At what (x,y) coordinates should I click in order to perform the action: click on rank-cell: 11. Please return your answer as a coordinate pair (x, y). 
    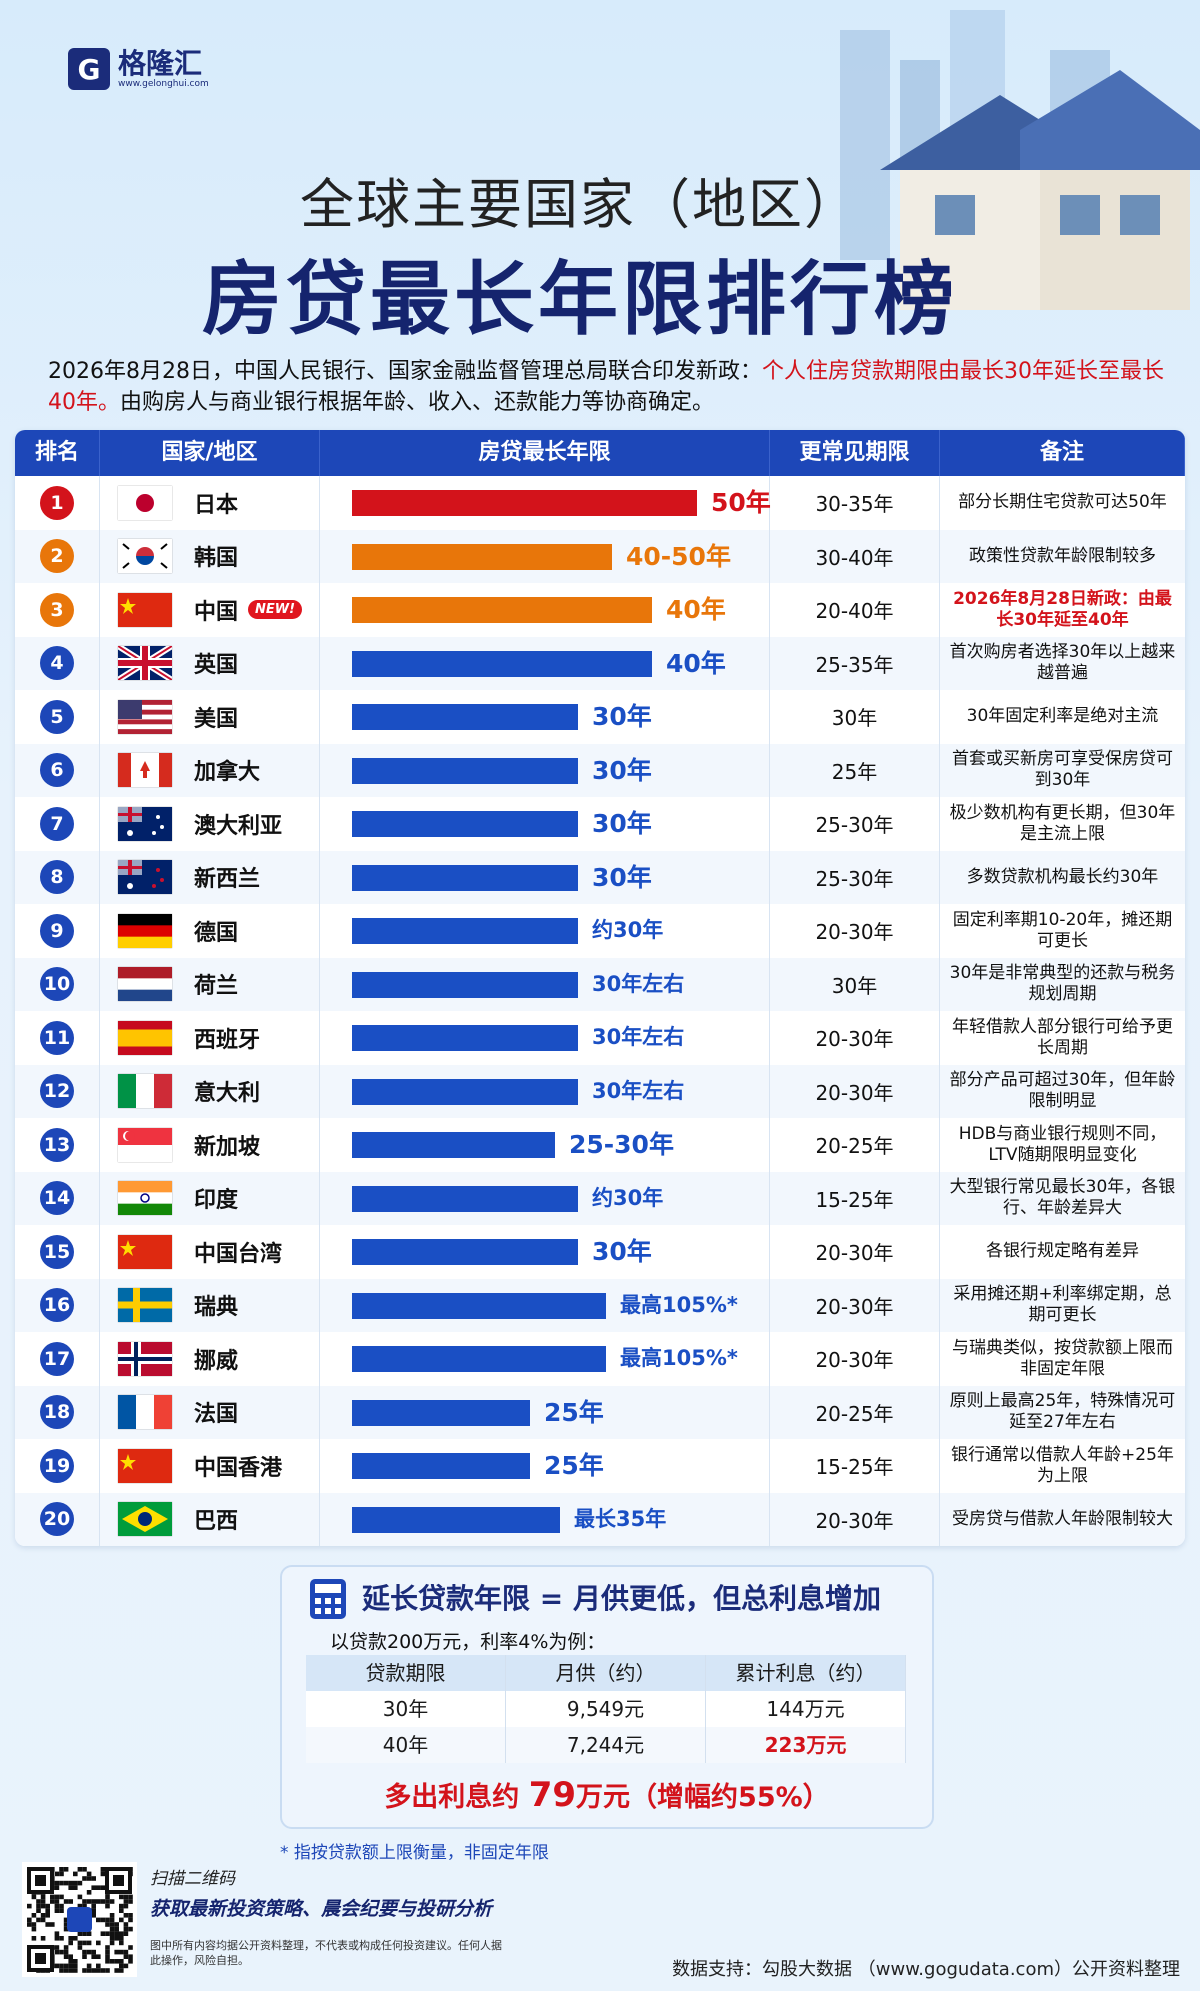
    Looking at the image, I should click on (57, 1038).